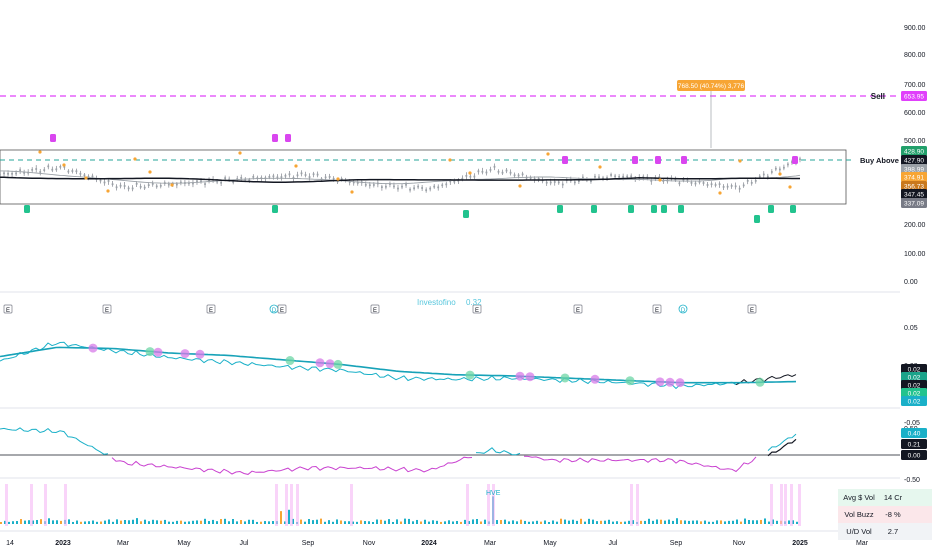 This screenshot has width=932, height=555. Describe the element at coordinates (292, 465) in the screenshot. I see `spread-negative-line` at that location.